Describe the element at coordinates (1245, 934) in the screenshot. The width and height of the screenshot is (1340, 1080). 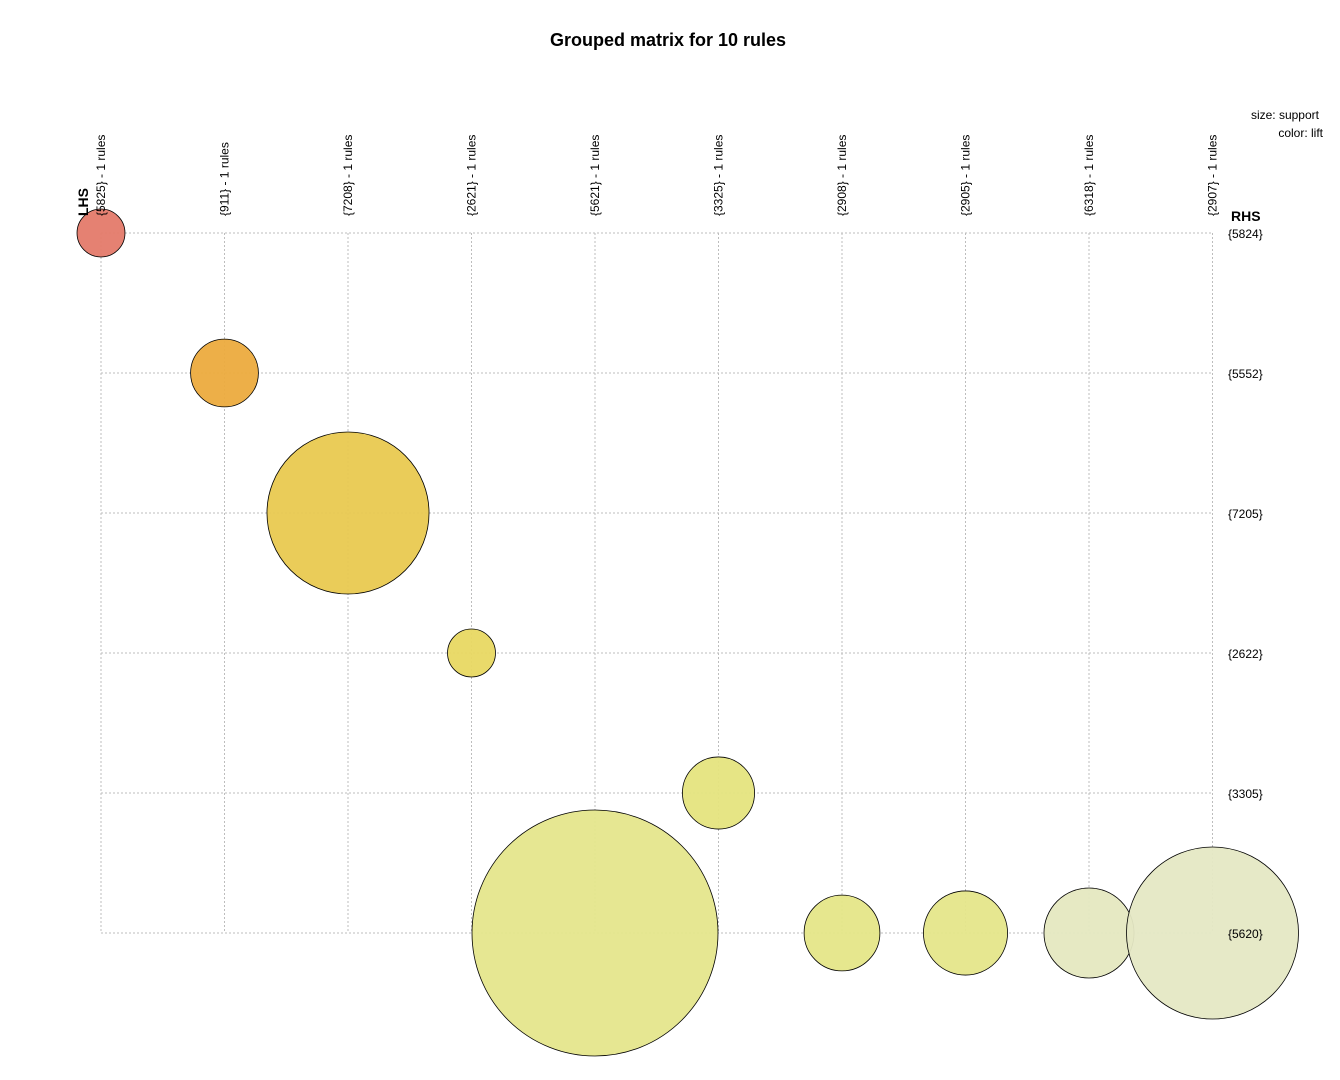
I see `rhs-item-label: {5620}` at that location.